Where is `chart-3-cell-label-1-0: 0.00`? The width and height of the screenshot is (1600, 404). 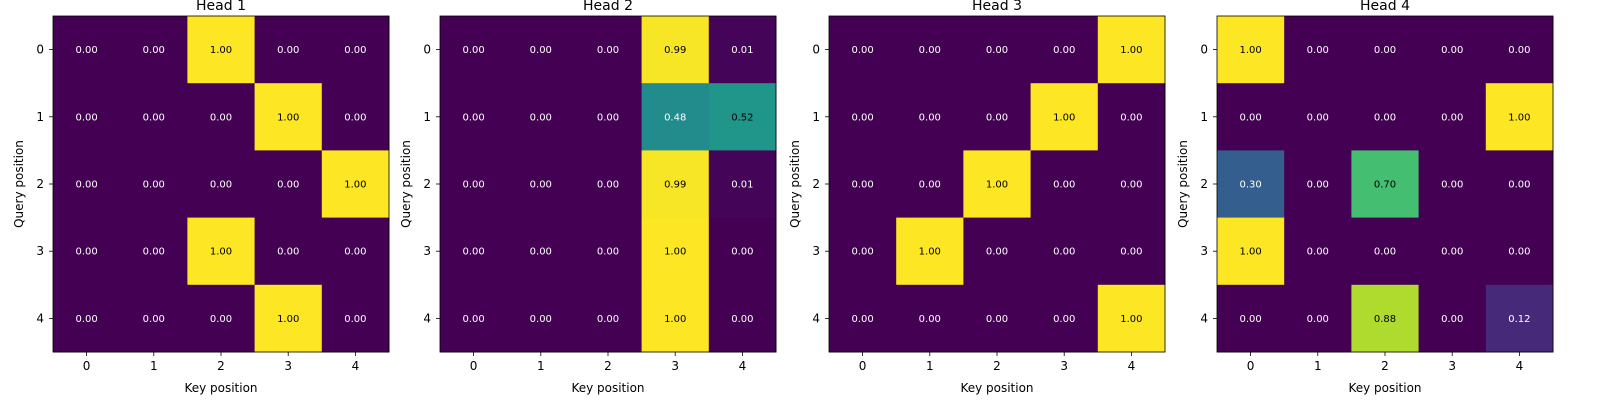
chart-3-cell-label-1-0: 0.00 is located at coordinates (1250, 117).